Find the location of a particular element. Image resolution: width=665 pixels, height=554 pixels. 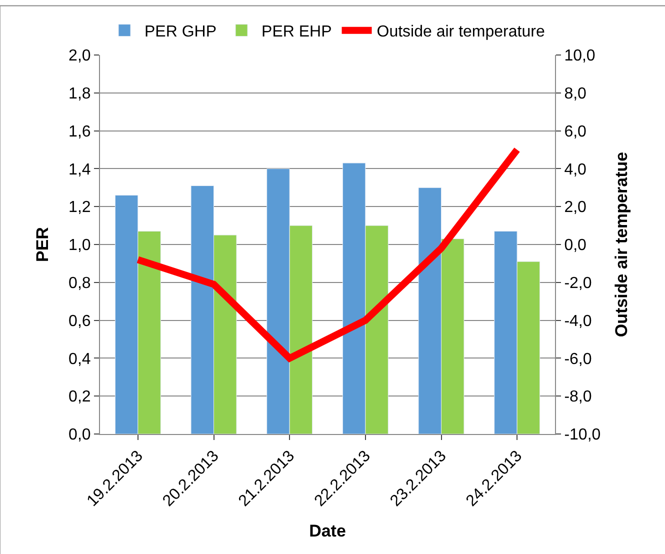

y-tick-label: 2,0 is located at coordinates (79, 56).